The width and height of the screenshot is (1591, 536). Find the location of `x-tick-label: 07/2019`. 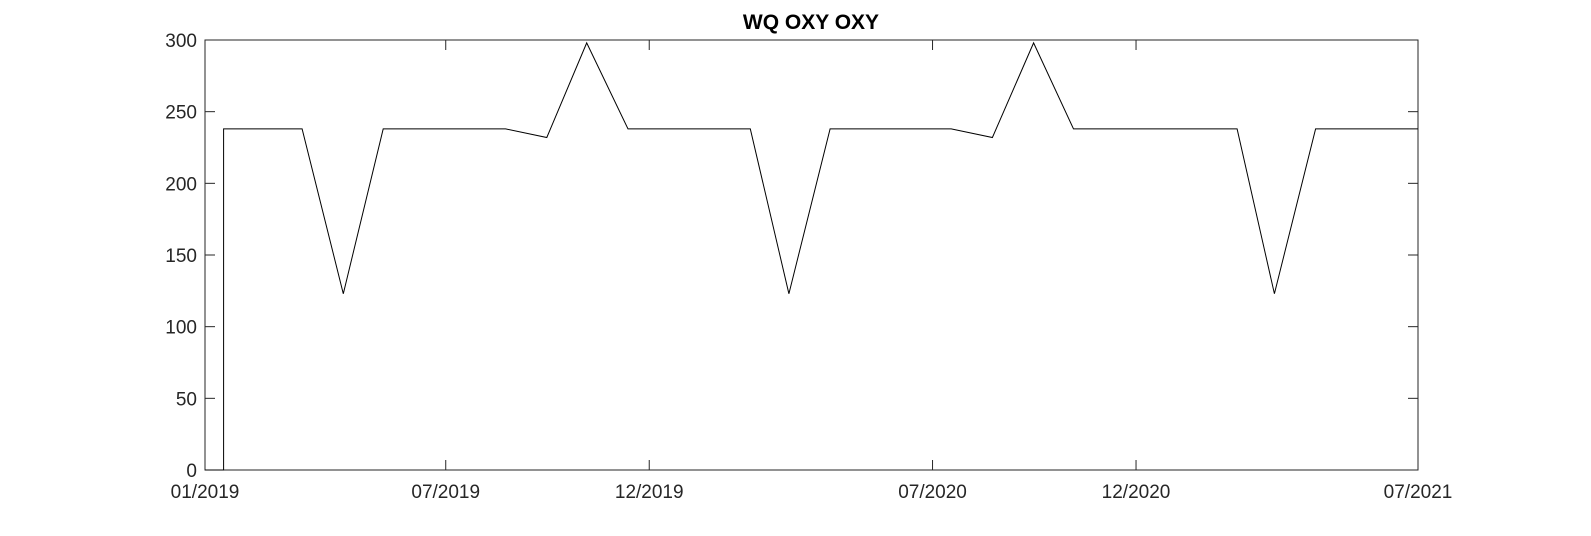

x-tick-label: 07/2019 is located at coordinates (445, 492).